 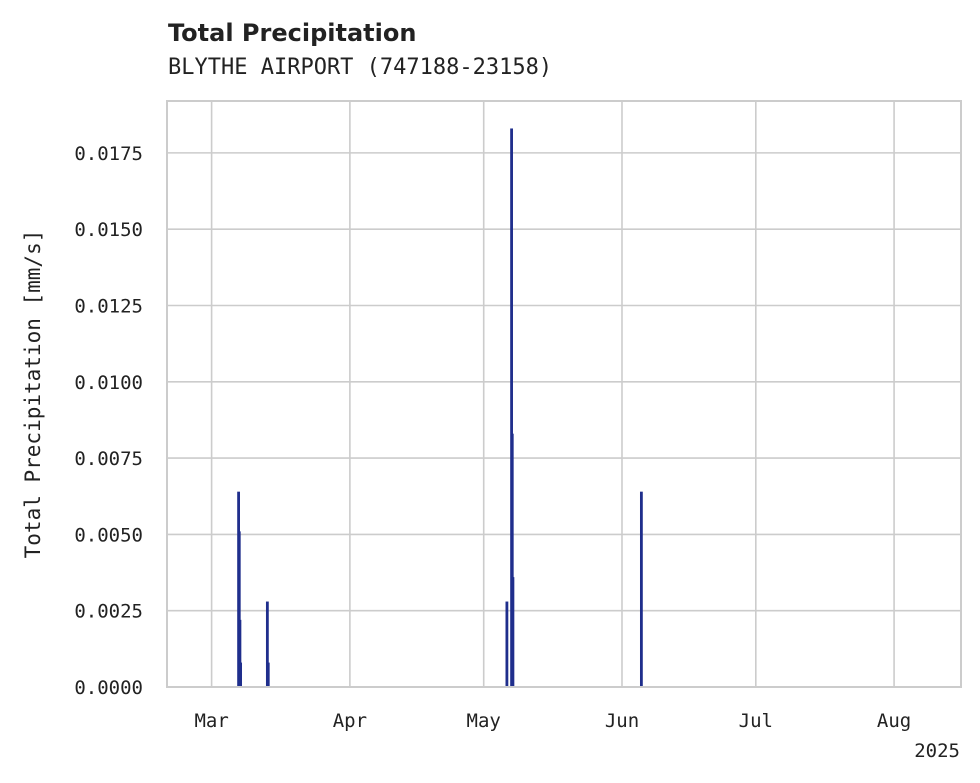 I want to click on x-tick-label: May, so click(x=484, y=721).